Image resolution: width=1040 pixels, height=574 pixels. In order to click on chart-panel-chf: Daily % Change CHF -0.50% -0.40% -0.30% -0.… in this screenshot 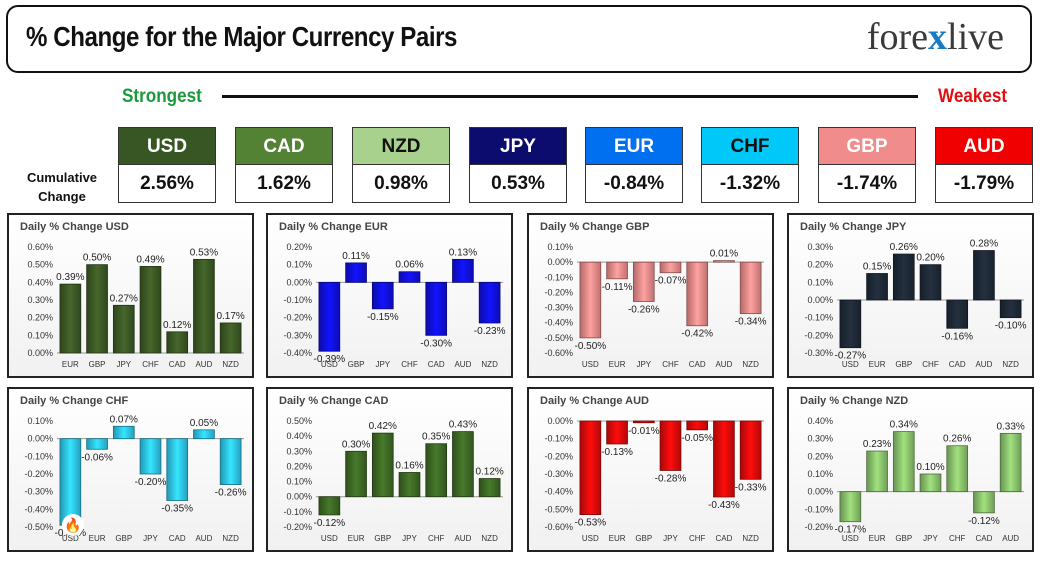, I will do `click(130, 469)`.